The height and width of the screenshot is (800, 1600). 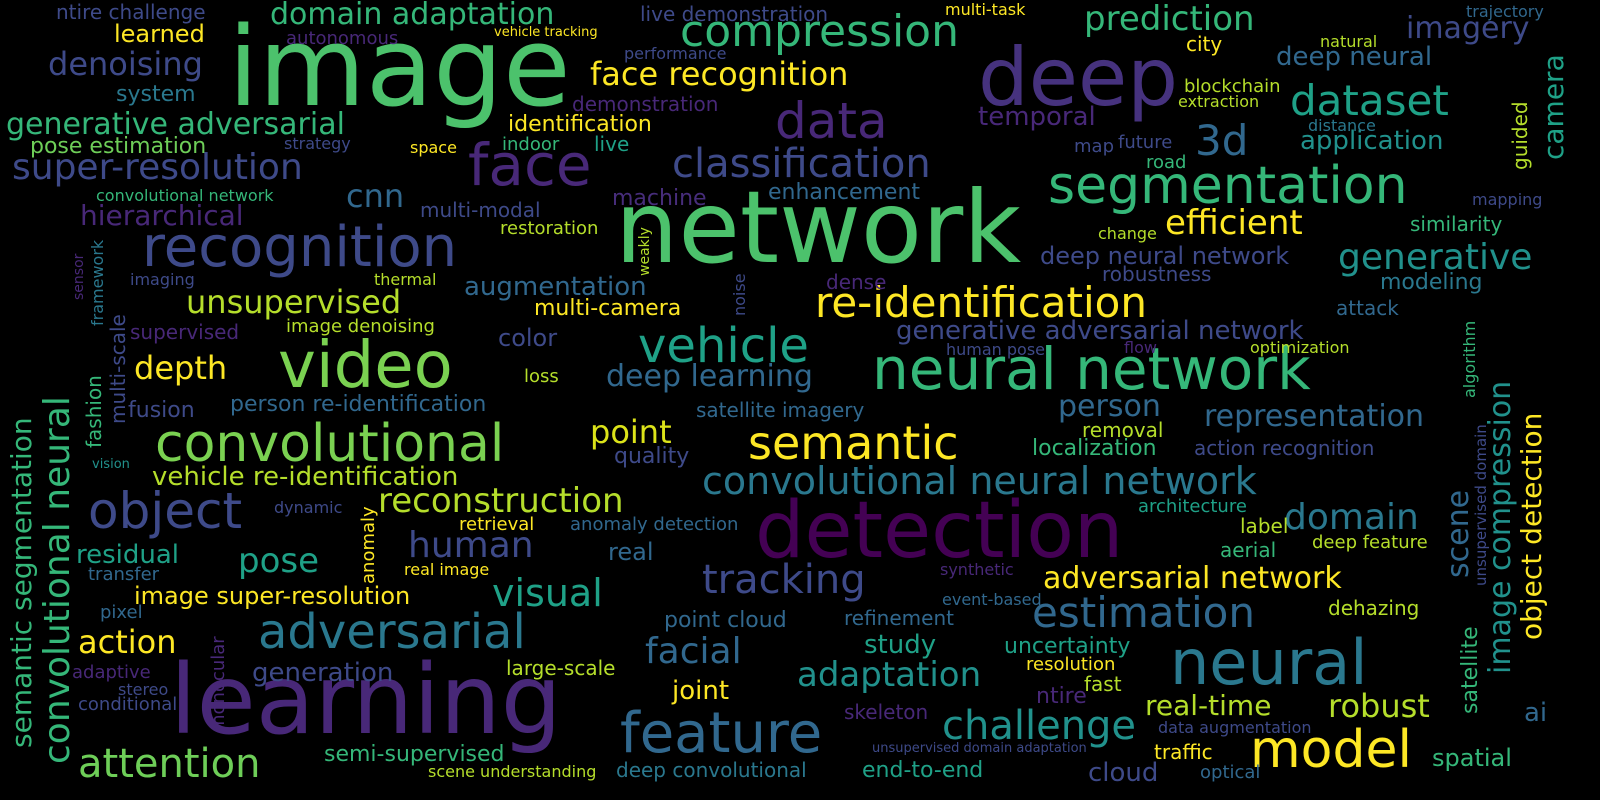 What do you see at coordinates (1230, 772) in the screenshot?
I see `word-optical: optical` at bounding box center [1230, 772].